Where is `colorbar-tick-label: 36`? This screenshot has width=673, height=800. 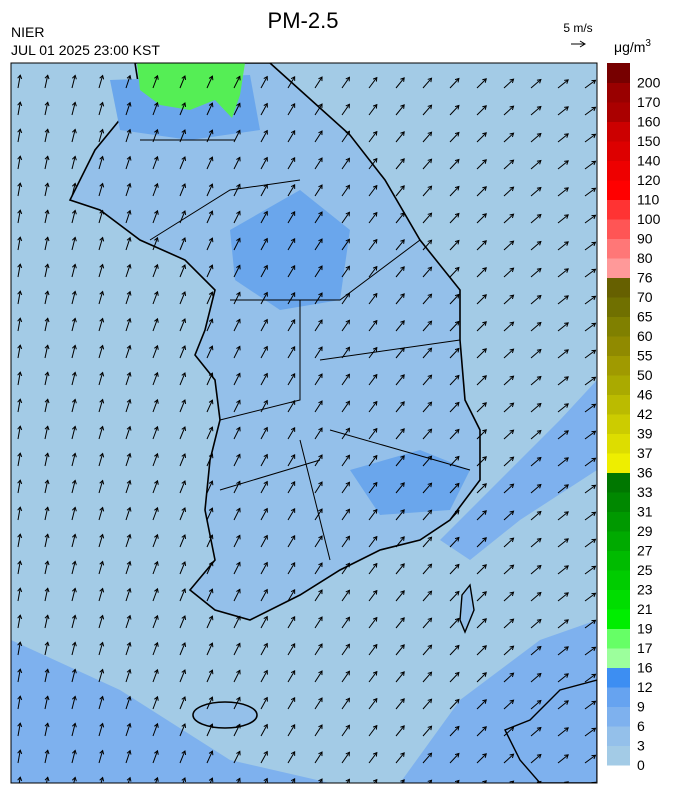 colorbar-tick-label: 36 is located at coordinates (645, 473).